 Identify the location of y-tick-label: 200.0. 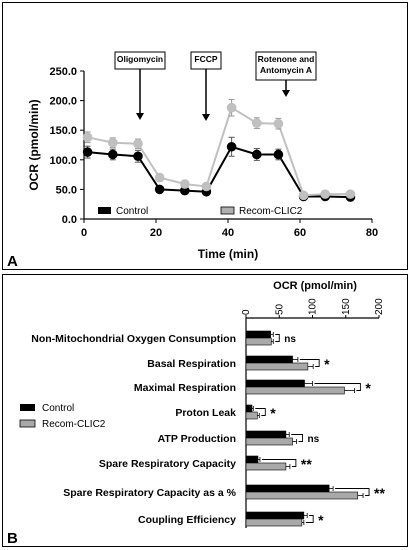
(63, 102).